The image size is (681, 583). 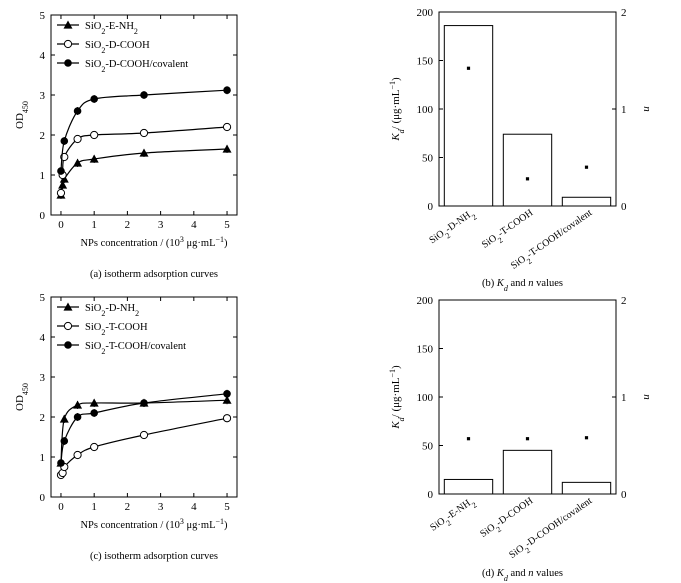 What do you see at coordinates (94, 225) in the screenshot?
I see `x-tick-label: 1` at bounding box center [94, 225].